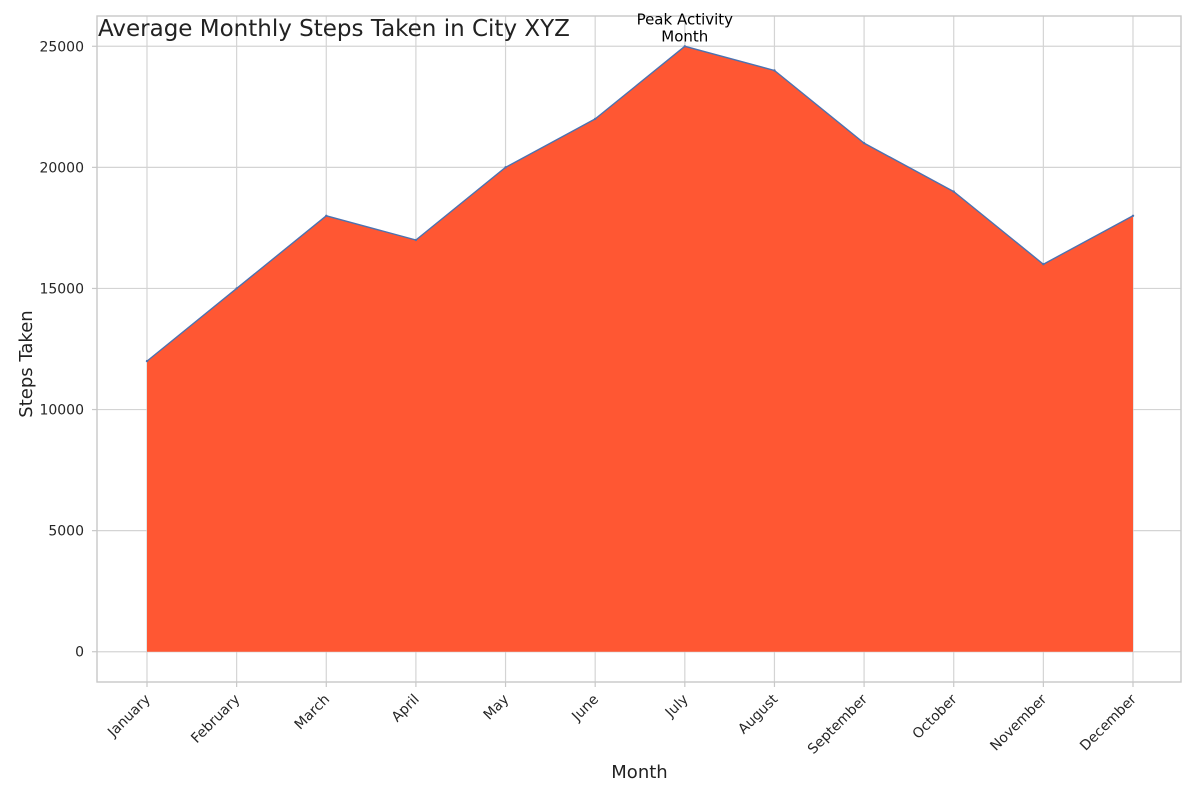  What do you see at coordinates (129, 717) in the screenshot?
I see `x-tick-label-january: January` at bounding box center [129, 717].